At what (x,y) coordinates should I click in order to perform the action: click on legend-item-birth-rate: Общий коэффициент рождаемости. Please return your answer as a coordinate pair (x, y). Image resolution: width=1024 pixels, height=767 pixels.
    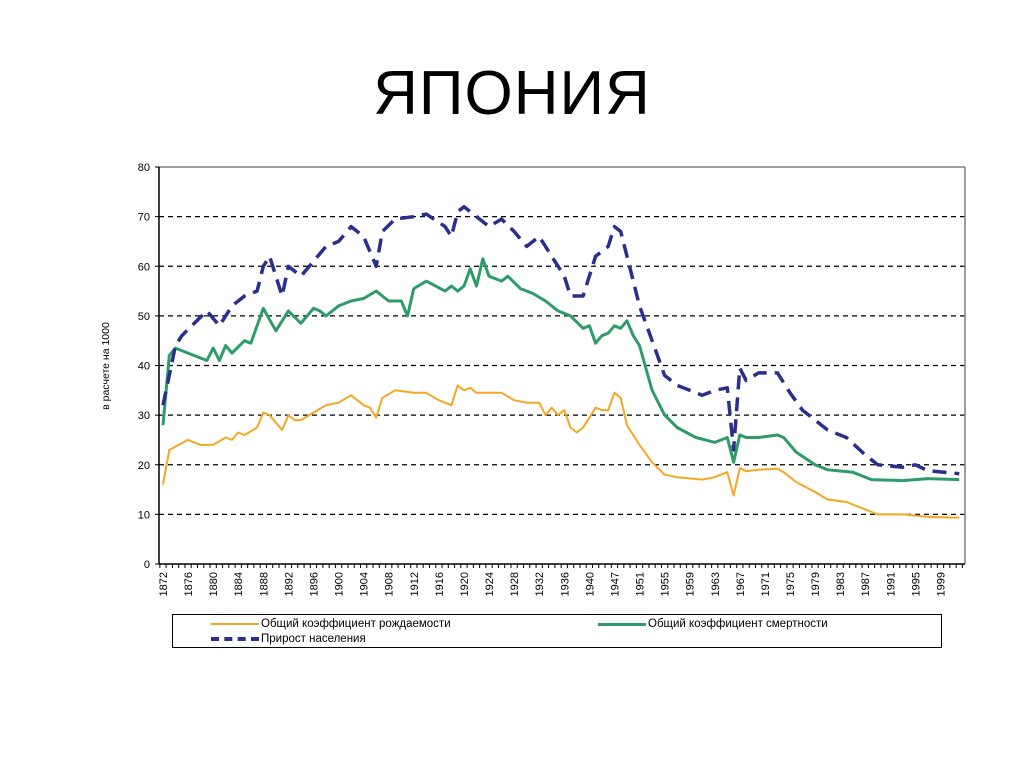
    Looking at the image, I should click on (331, 624).